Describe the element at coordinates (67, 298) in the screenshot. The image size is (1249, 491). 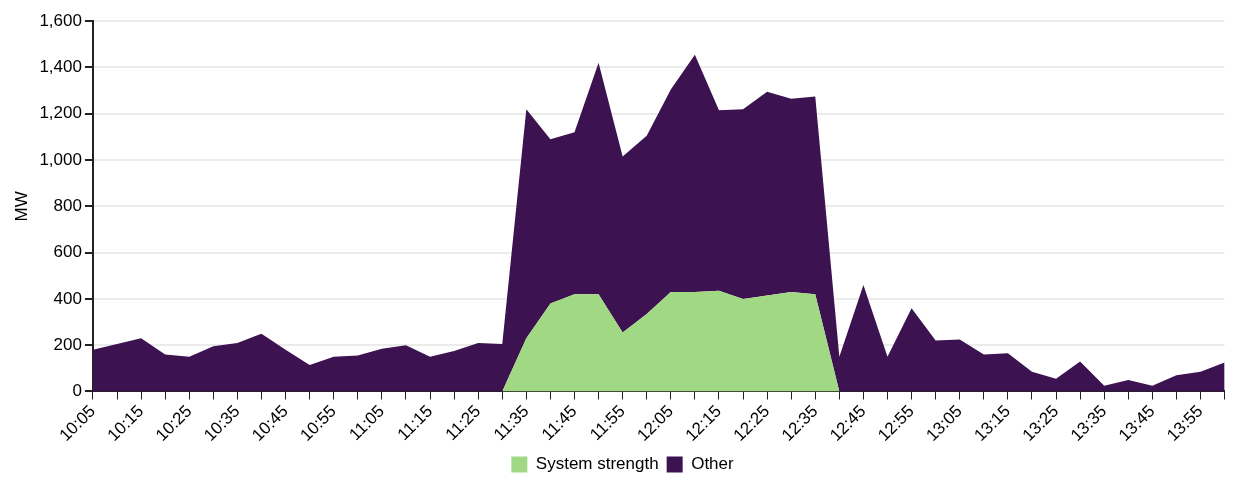
I see `y-tick-label: 400` at that location.